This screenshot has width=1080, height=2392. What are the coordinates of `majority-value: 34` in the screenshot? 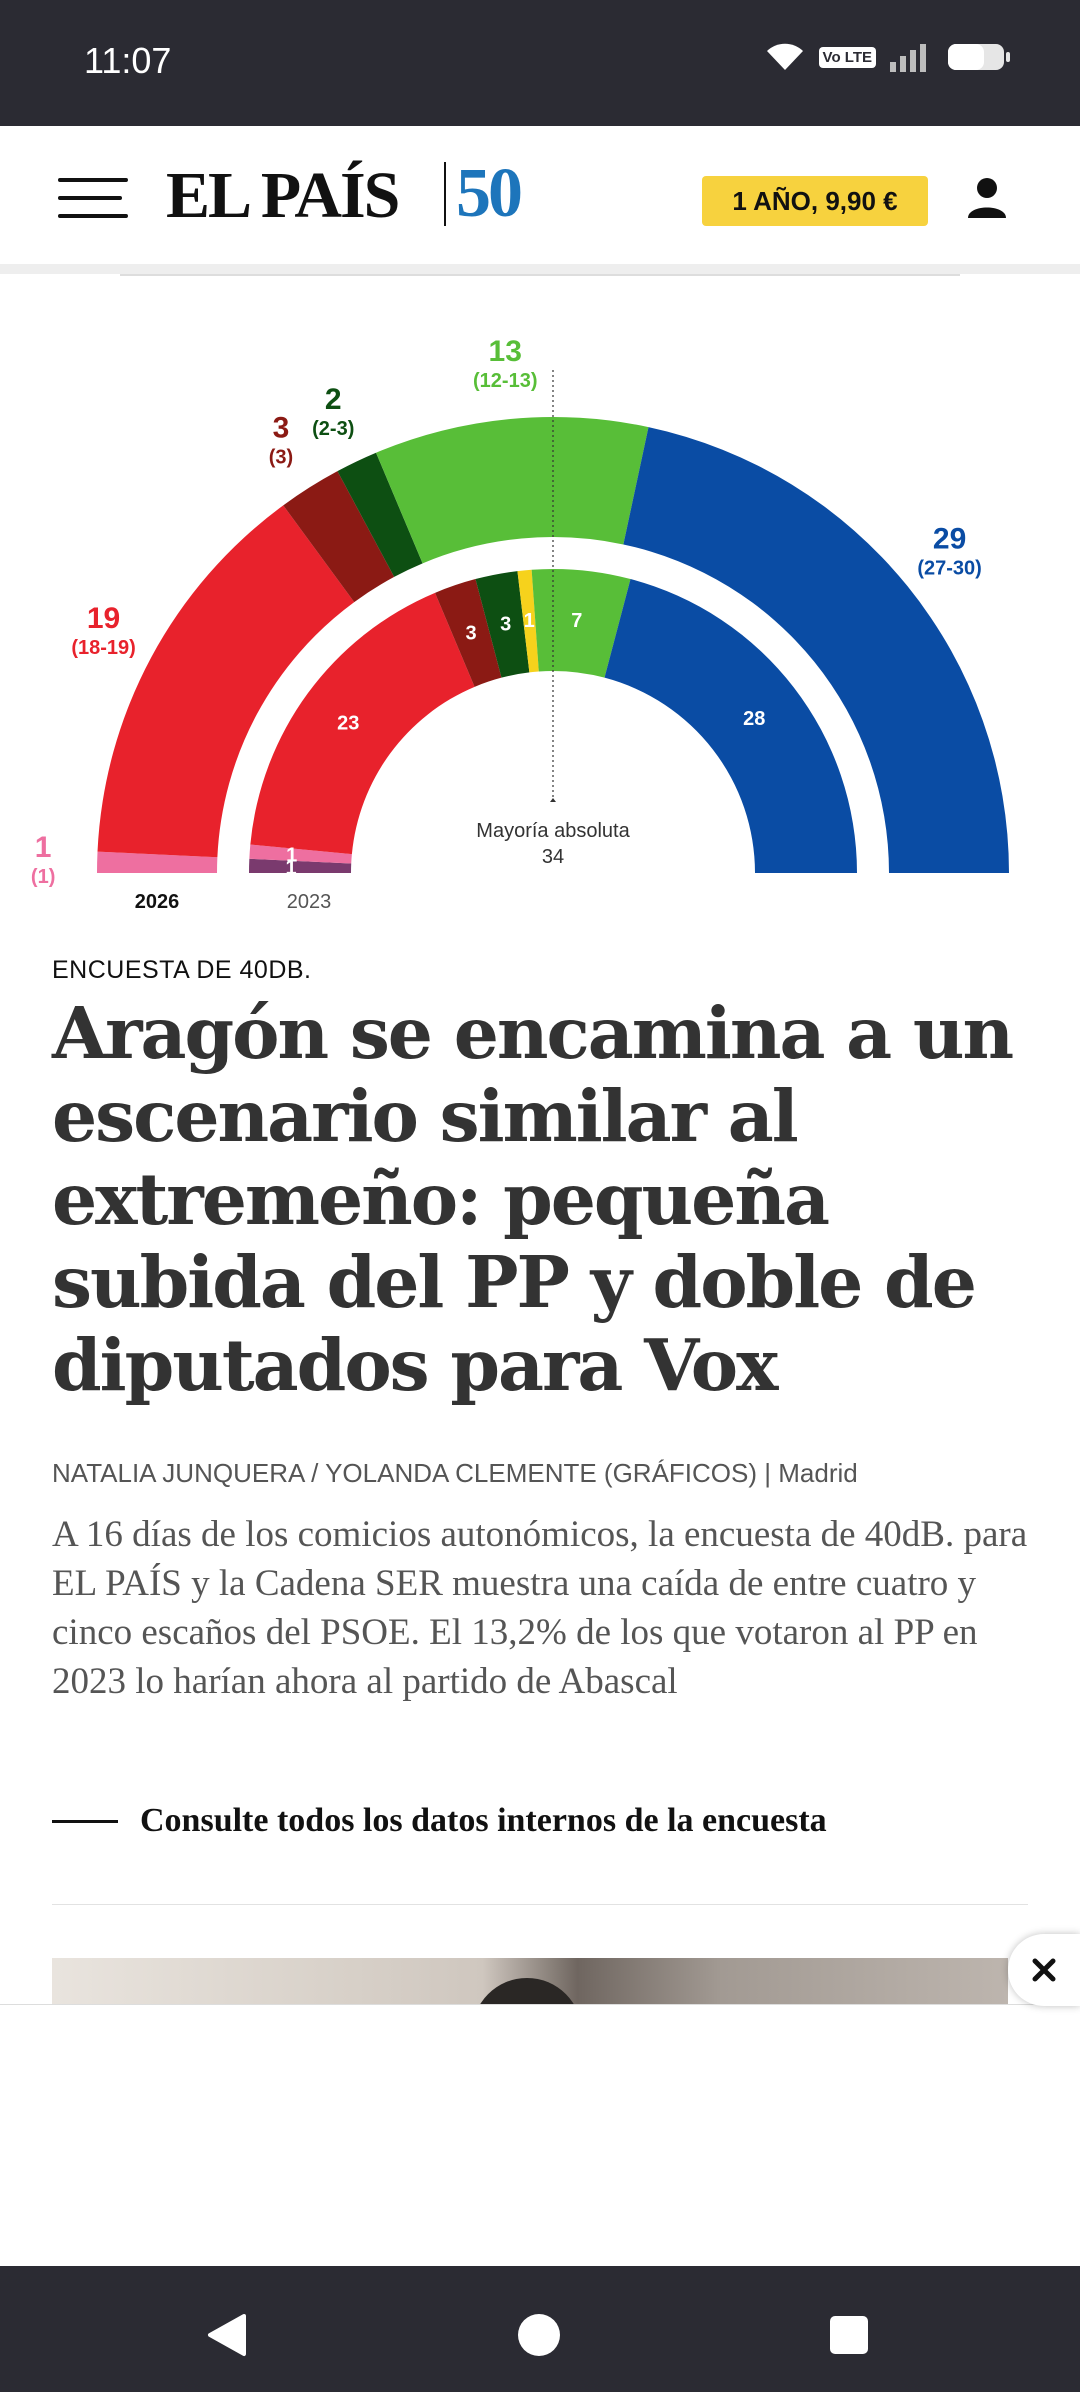 It's located at (553, 857).